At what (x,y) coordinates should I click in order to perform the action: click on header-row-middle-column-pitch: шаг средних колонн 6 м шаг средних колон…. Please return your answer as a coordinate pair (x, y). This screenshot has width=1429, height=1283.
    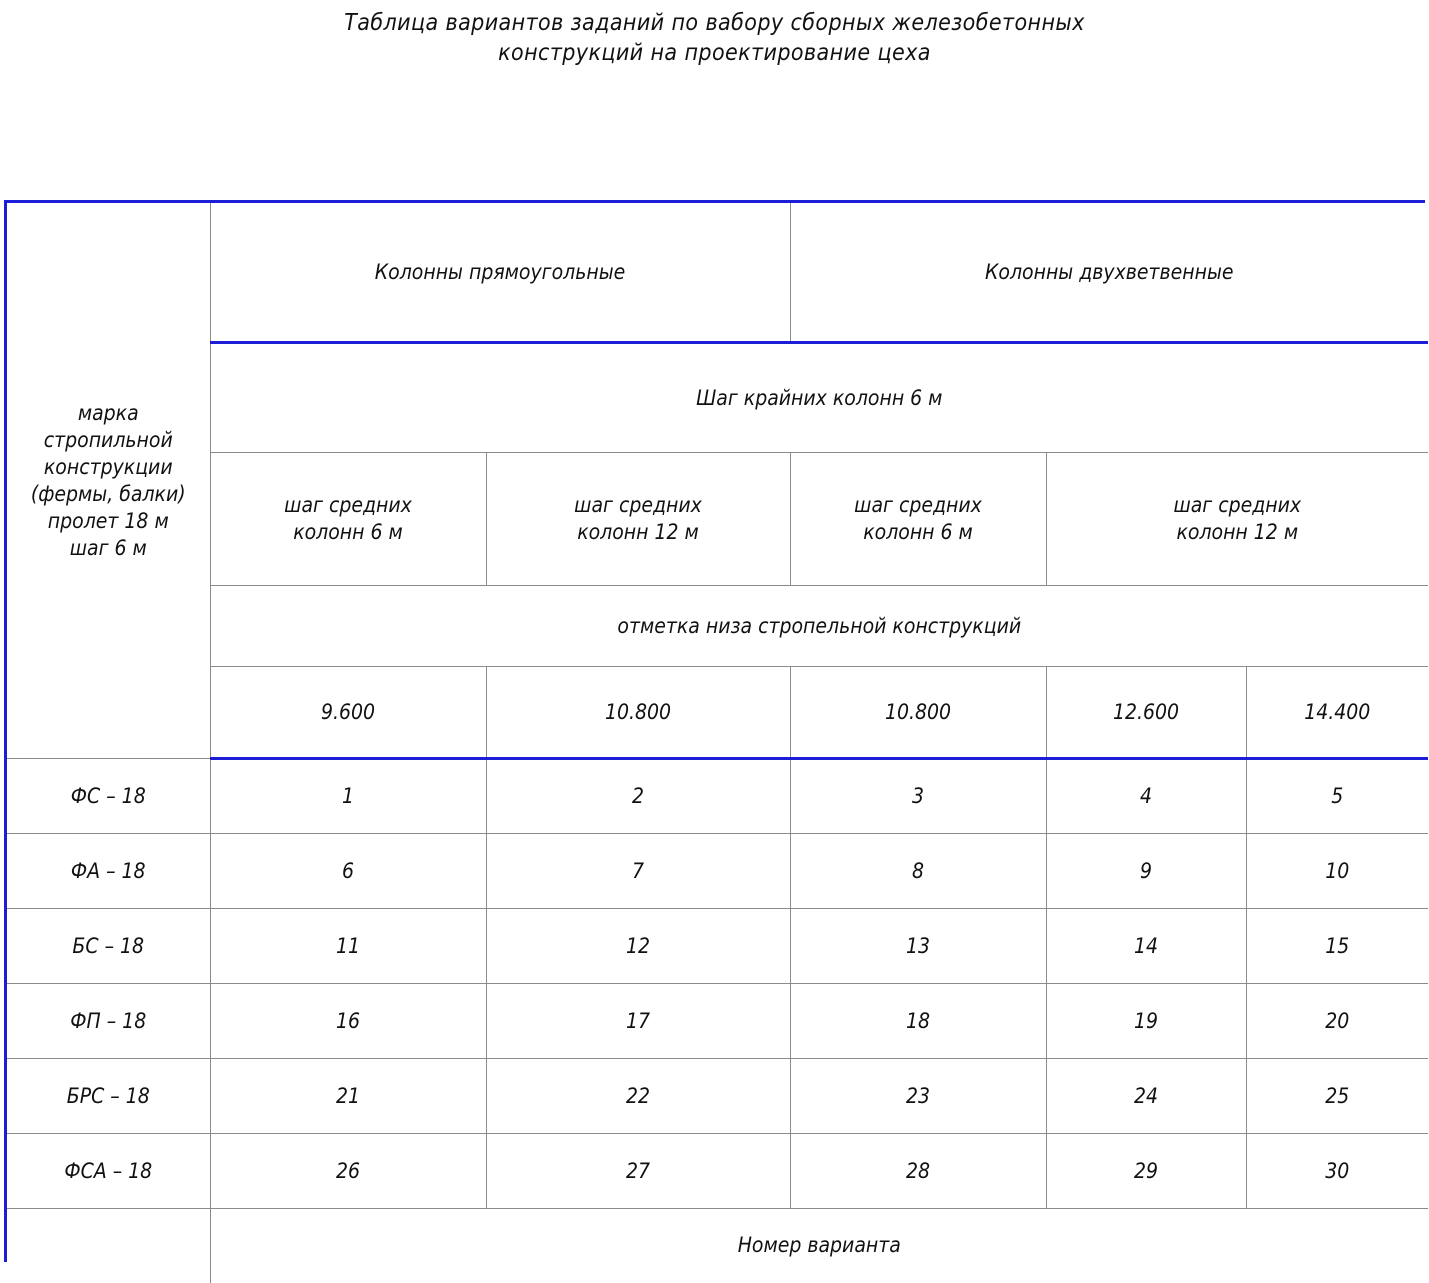
    Looking at the image, I should click on (718, 519).